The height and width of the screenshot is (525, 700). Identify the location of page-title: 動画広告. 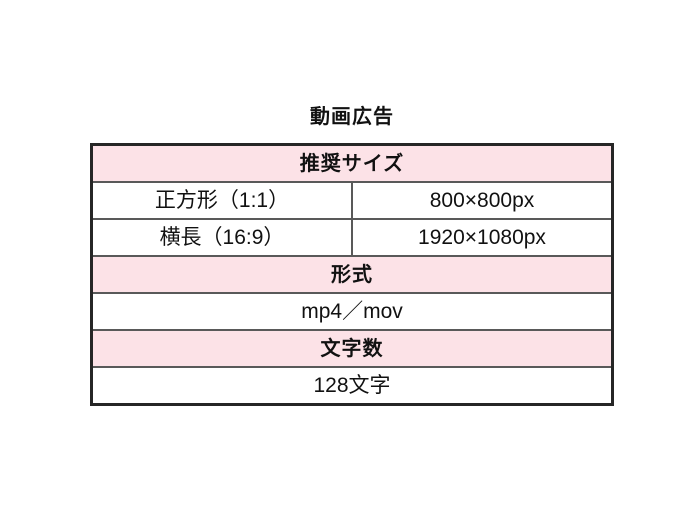
(352, 117).